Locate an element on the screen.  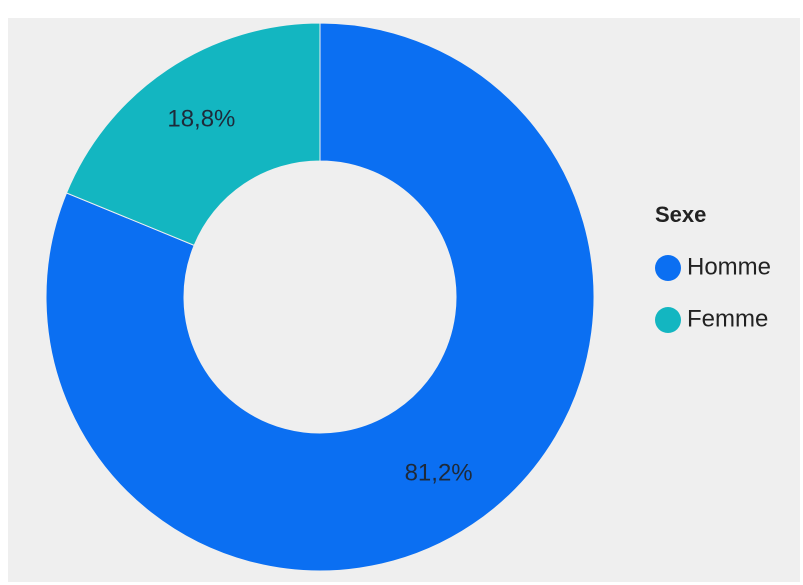
data-label: 18,8% is located at coordinates (201, 118).